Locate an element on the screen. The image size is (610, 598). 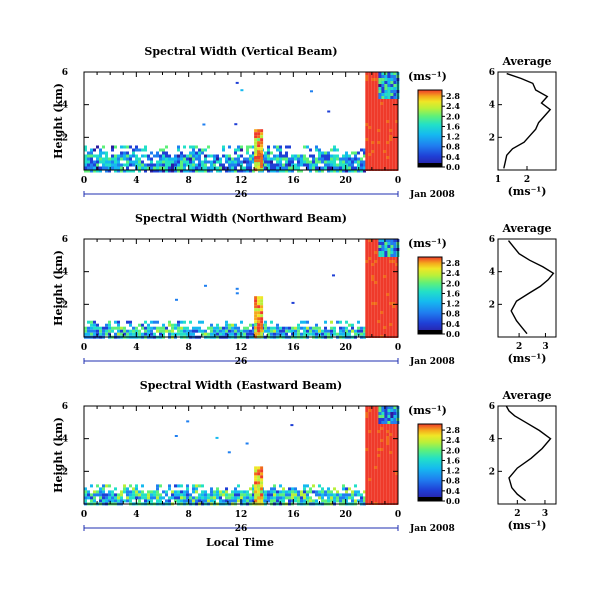
x-tick-label: 4 is located at coordinates (136, 181).